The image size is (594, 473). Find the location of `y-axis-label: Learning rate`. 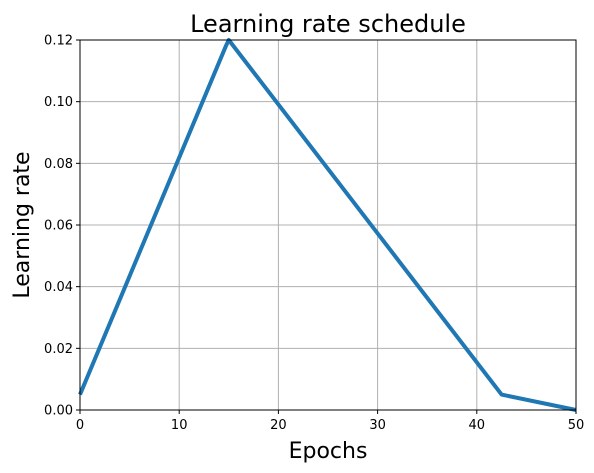

y-axis-label: Learning rate is located at coordinates (22, 224).